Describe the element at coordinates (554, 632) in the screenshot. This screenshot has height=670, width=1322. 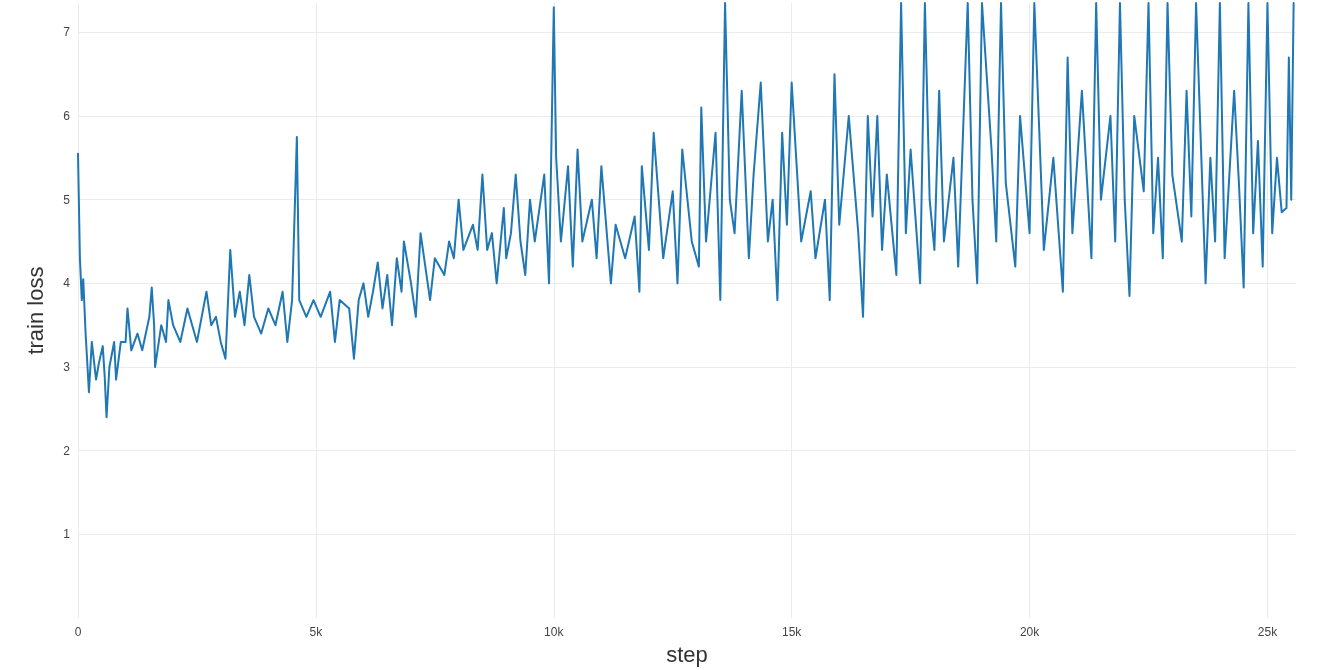
I see `x-tick-label: 10k` at that location.